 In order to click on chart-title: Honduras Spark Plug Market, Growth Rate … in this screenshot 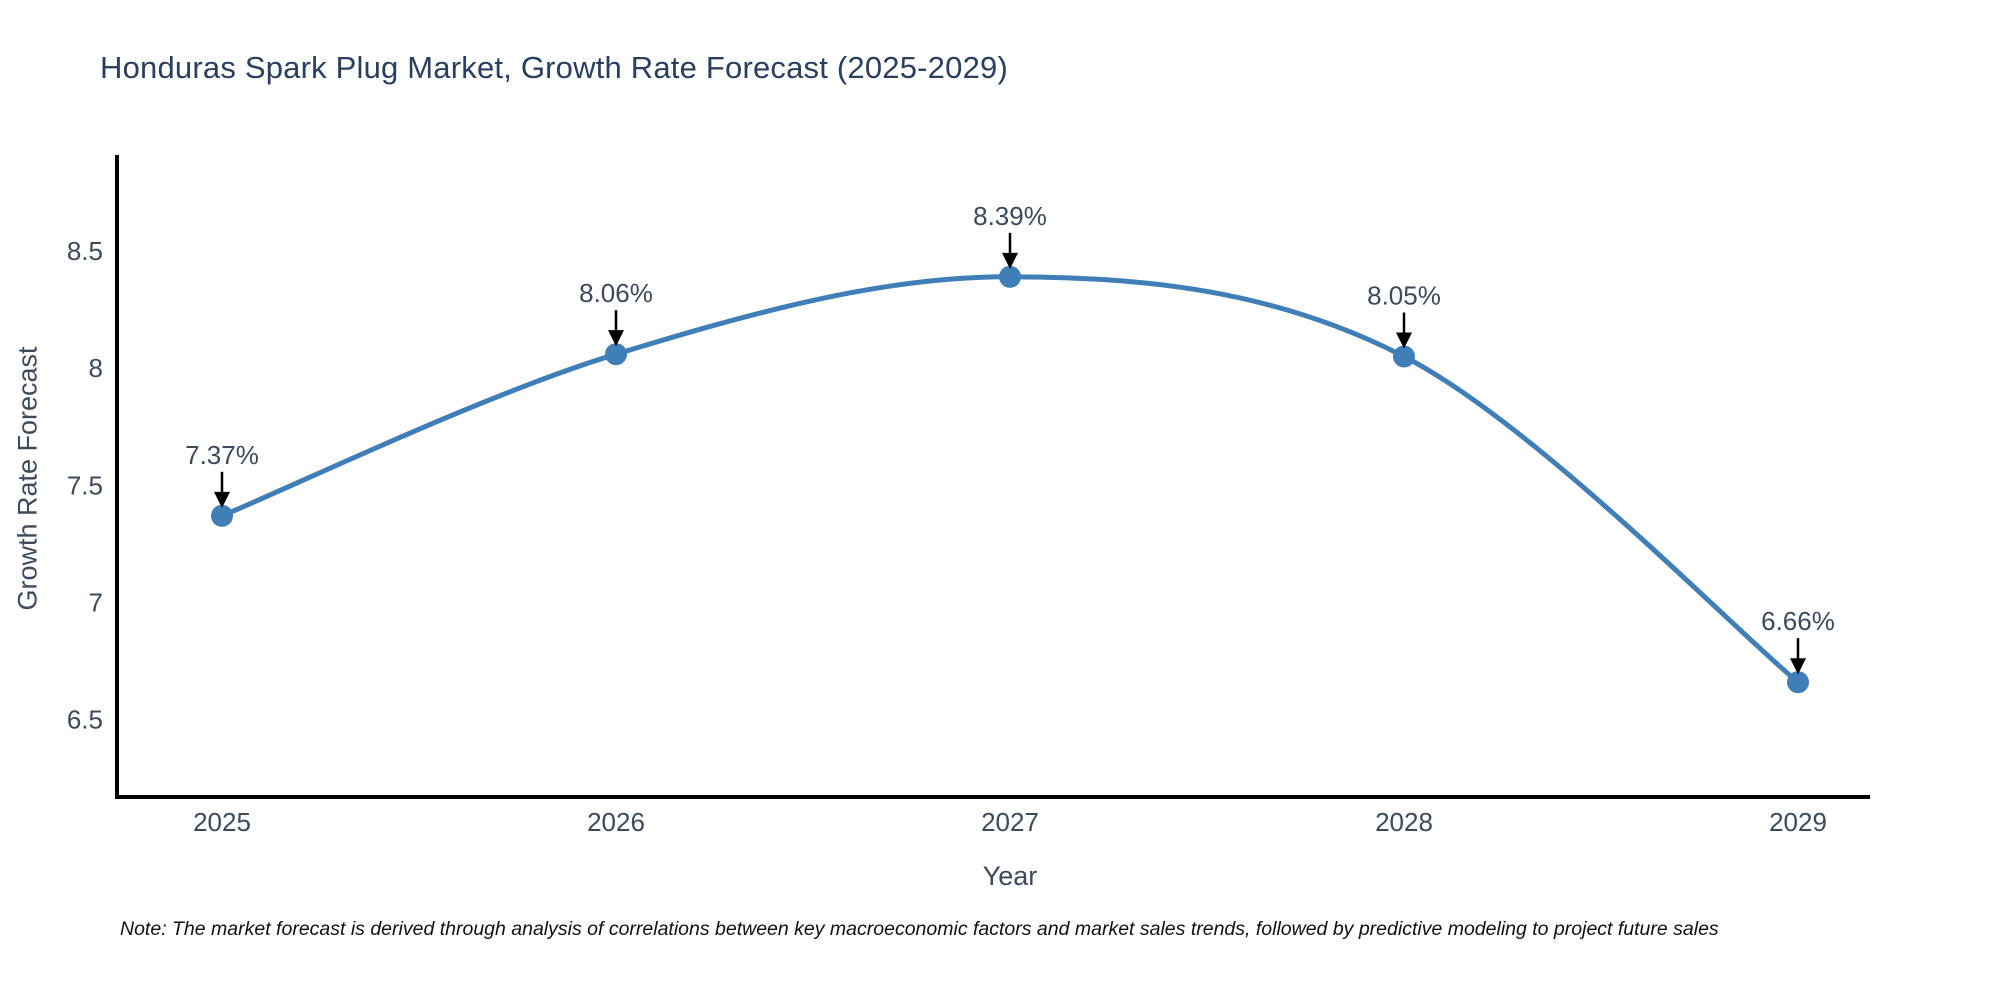, I will do `click(554, 67)`.